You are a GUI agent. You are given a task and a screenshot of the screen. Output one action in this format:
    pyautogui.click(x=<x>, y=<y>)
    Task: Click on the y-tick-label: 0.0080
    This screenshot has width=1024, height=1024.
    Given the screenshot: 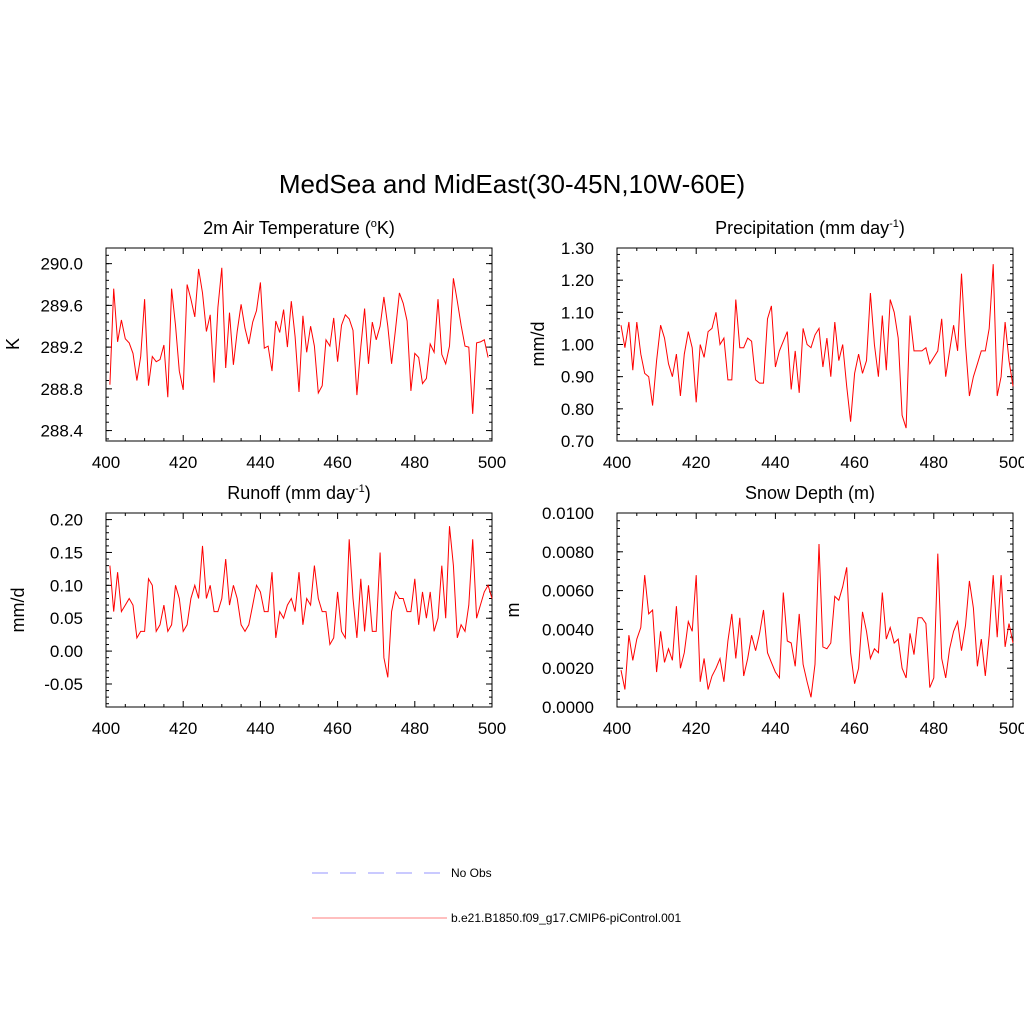 What is the action you would take?
    pyautogui.click(x=568, y=552)
    